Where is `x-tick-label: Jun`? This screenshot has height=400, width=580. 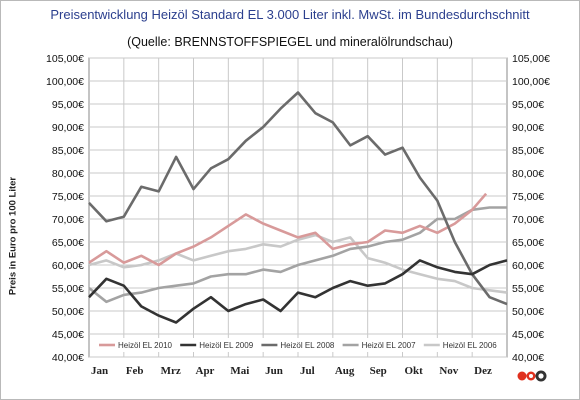
x-tick-label: Jun is located at coordinates (274, 371).